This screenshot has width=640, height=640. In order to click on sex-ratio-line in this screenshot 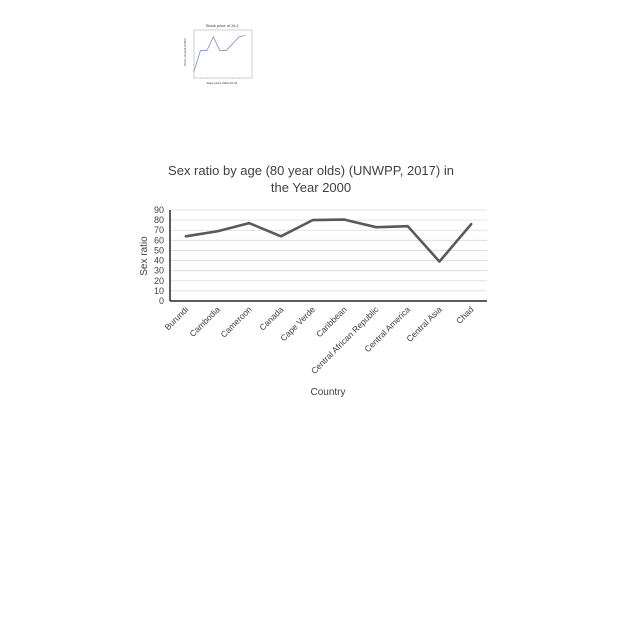, I will do `click(328, 240)`.